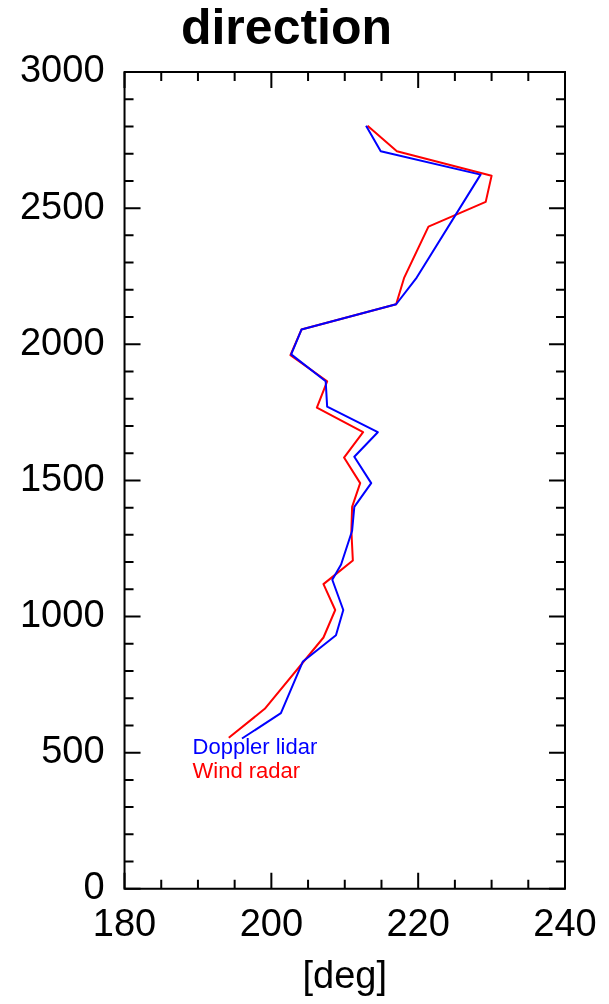 This screenshot has width=609, height=1004. Describe the element at coordinates (62, 205) in the screenshot. I see `y-tick-label: 2500` at that location.